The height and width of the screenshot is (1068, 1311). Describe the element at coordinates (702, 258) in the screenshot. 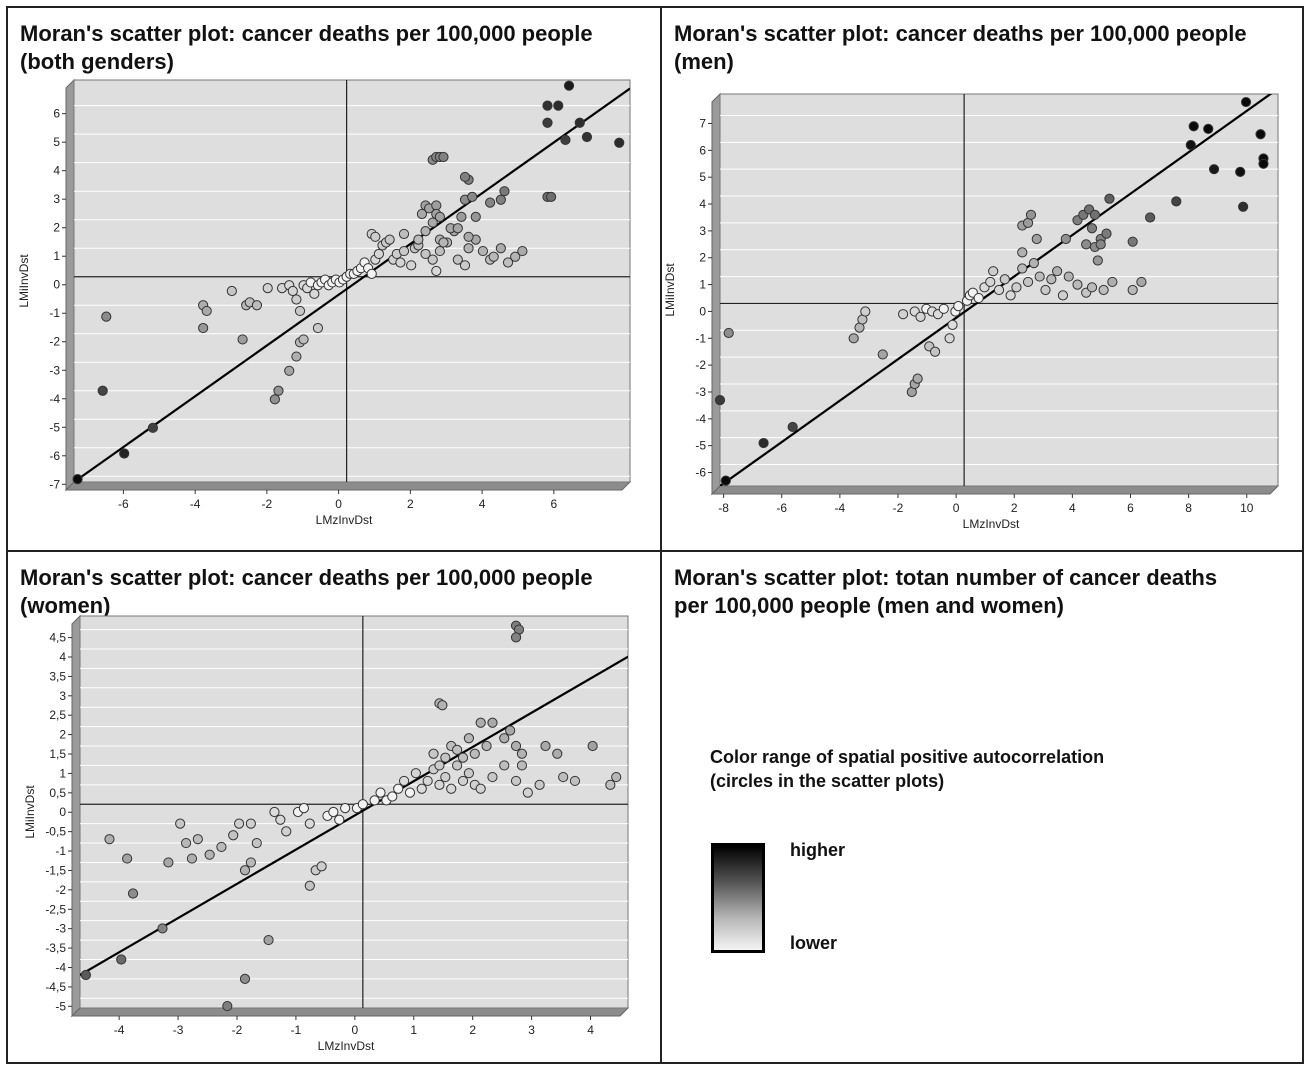

I see `y-tick-label: 2` at that location.